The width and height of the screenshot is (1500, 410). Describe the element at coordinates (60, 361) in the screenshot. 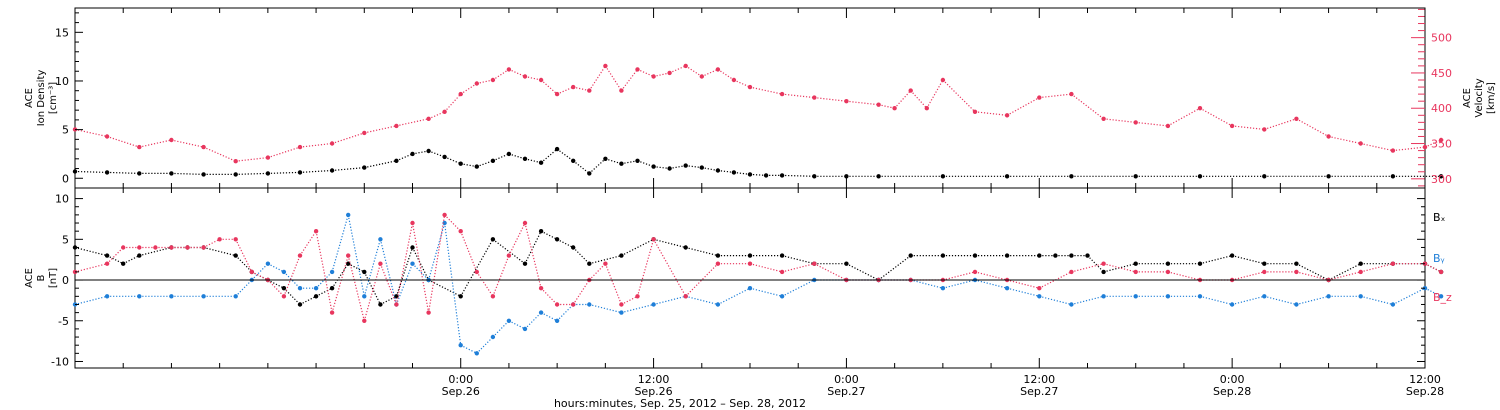

I see `bfield-tick-label: -10` at that location.